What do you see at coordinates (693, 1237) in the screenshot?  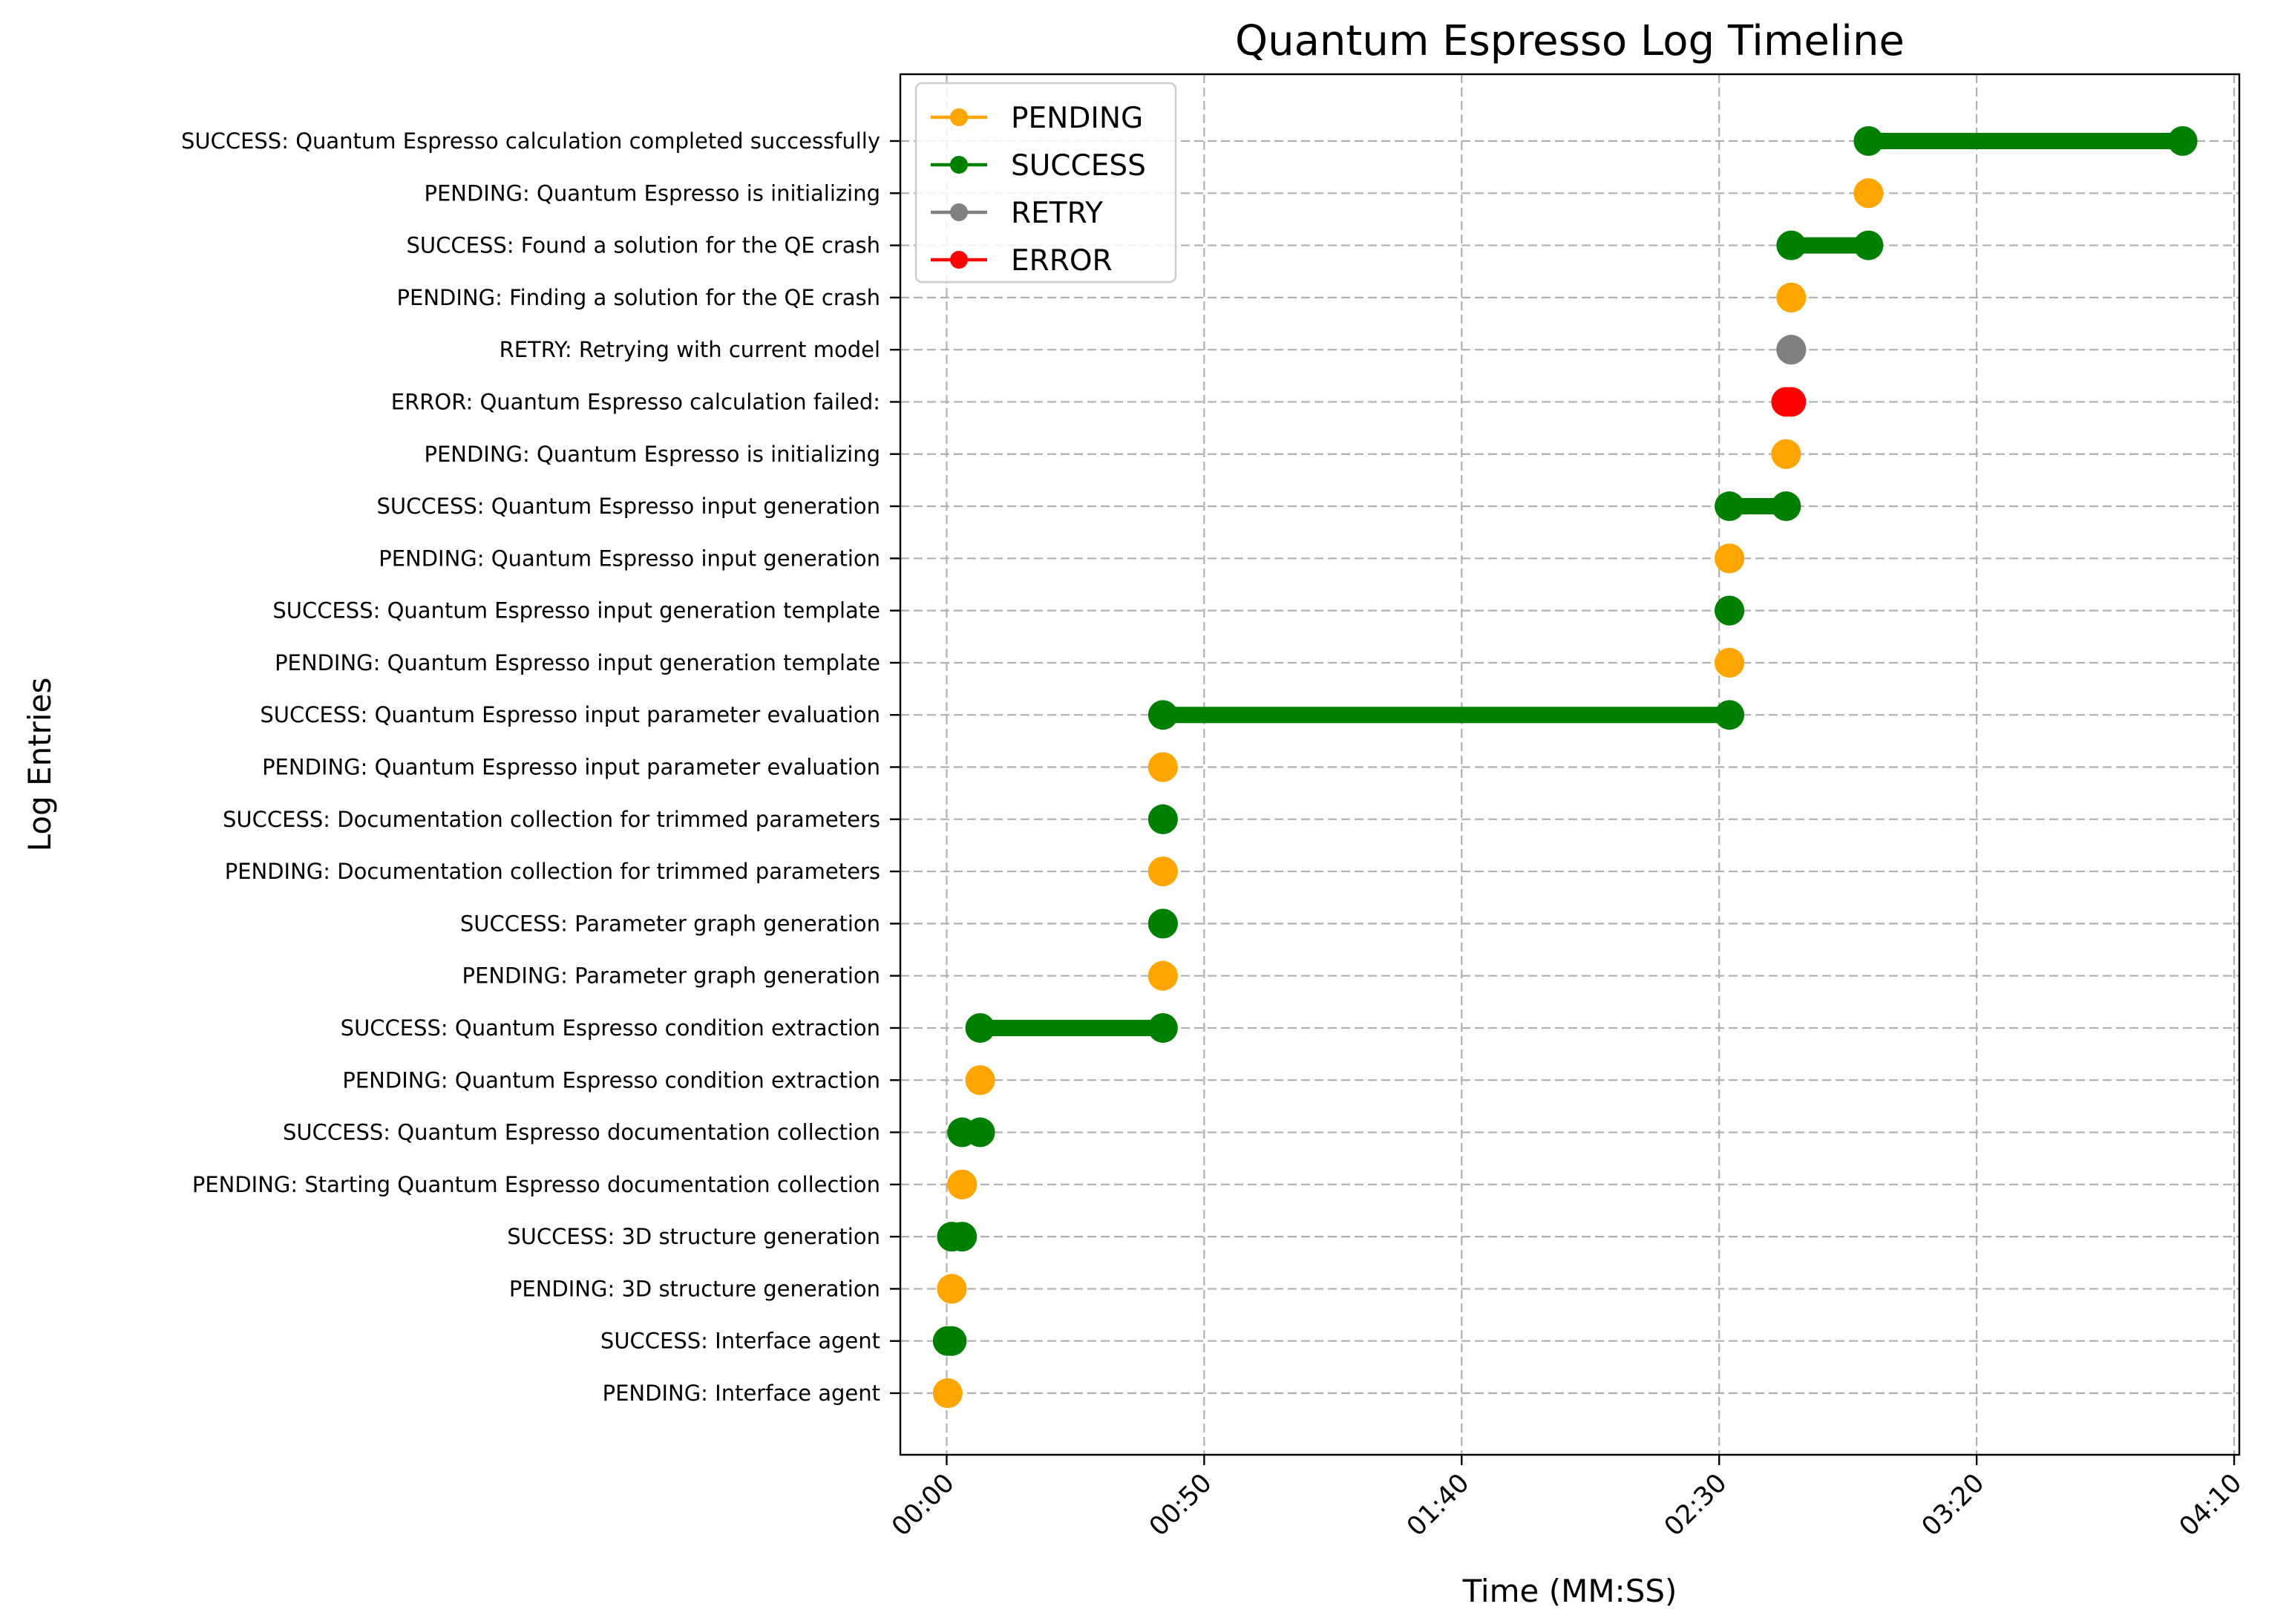 I see `y-tick-label: SUCCESS: 3D structure generation` at bounding box center [693, 1237].